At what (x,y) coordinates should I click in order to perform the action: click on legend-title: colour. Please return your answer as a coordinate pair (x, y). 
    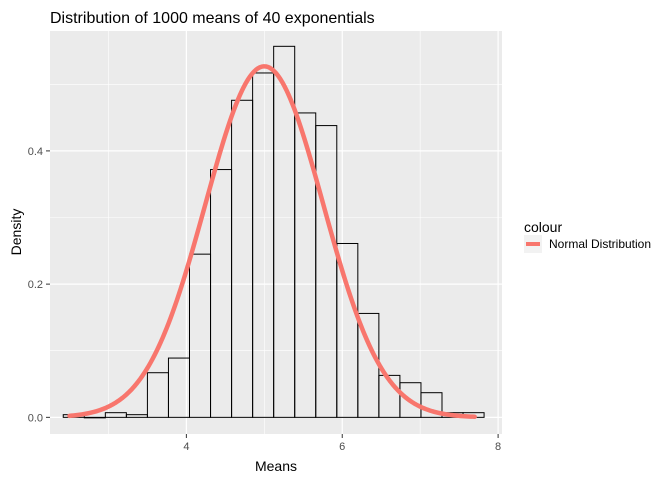
    Looking at the image, I should click on (543, 227).